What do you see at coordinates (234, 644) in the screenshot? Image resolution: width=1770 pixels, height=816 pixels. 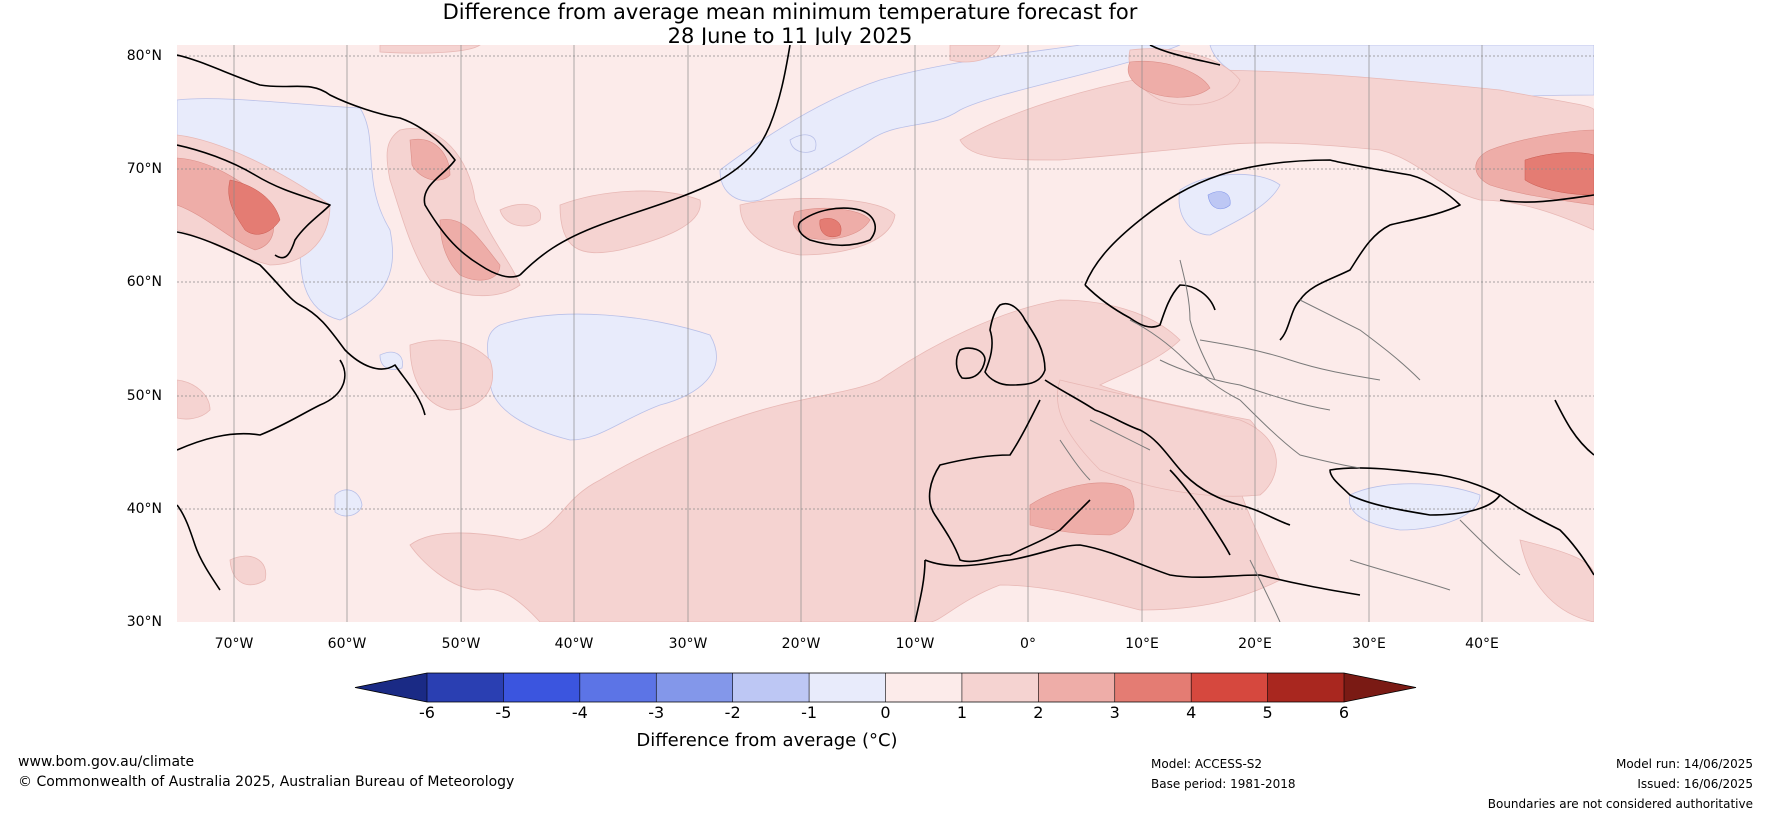 I see `lon-label: 70°W` at bounding box center [234, 644].